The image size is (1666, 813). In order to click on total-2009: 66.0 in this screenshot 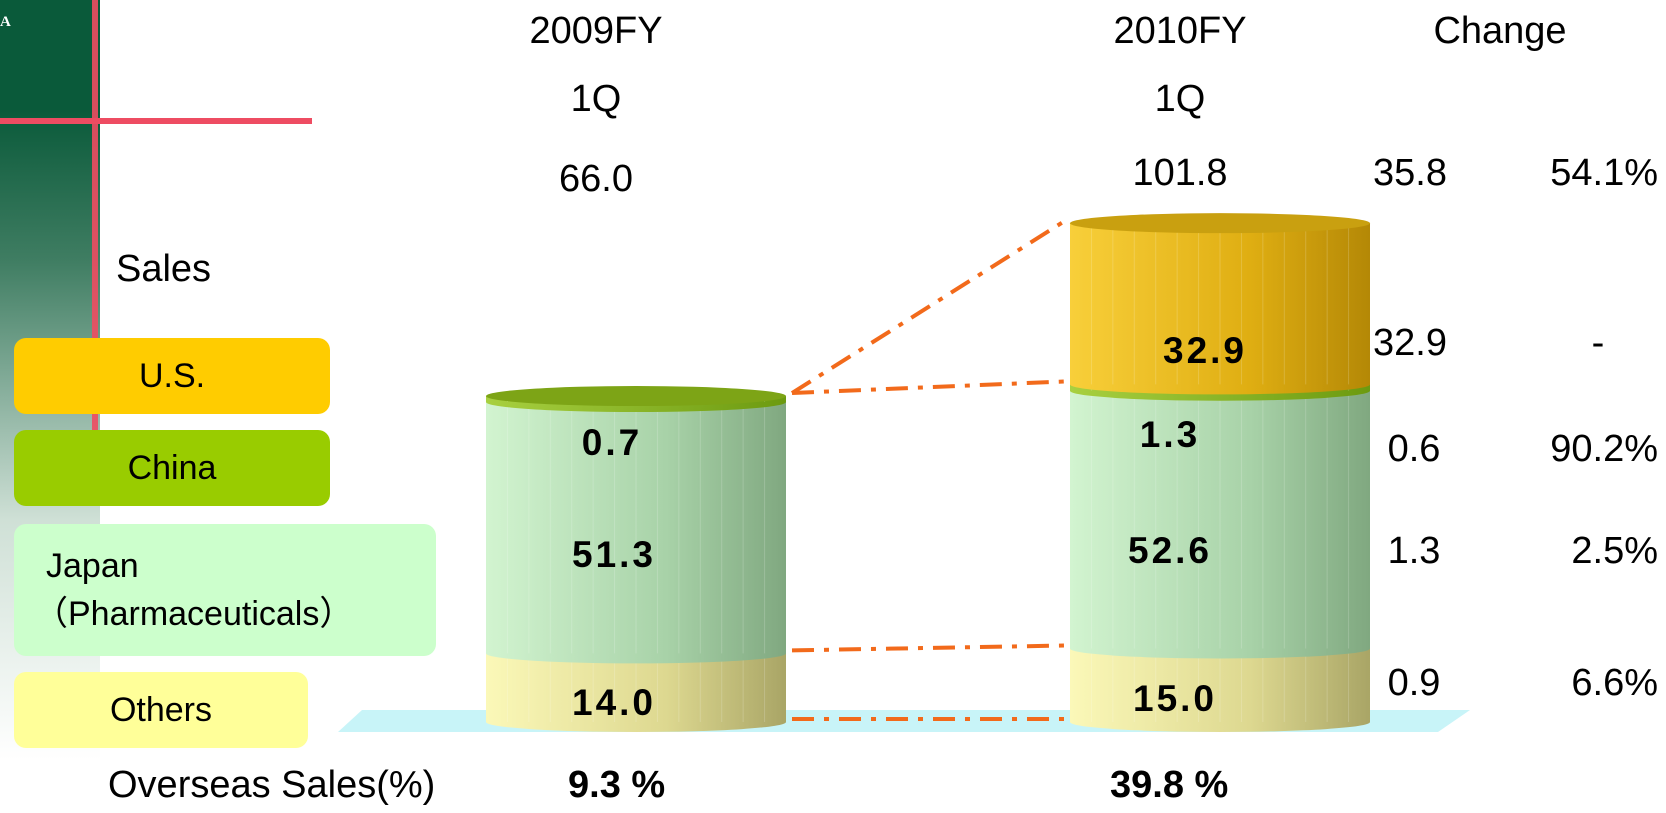, I will do `click(596, 179)`.